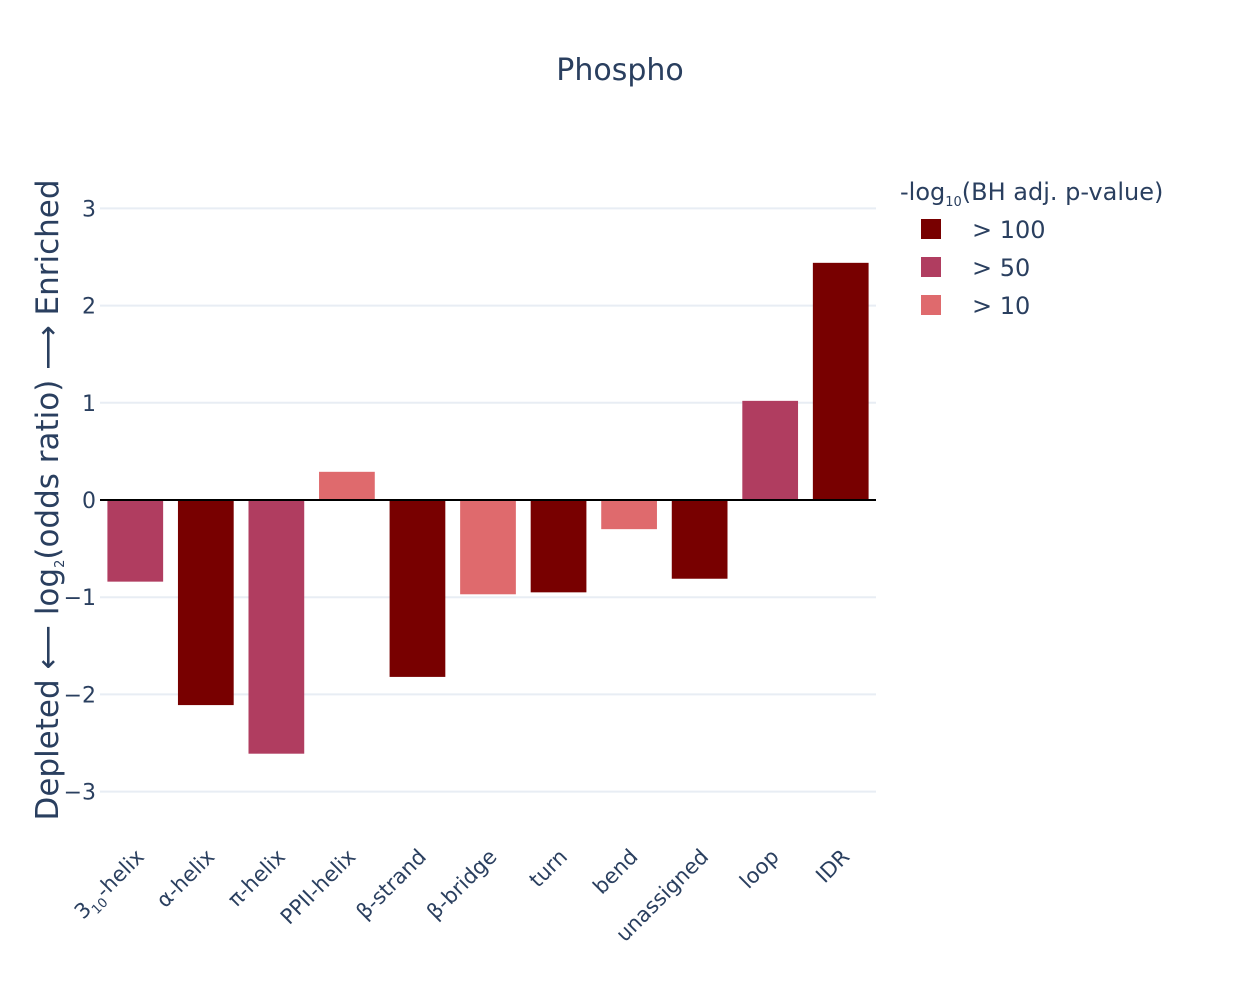  I want to click on legend: -log10(BH adj. p-value) > 100 > 50 > 10, so click(1031, 249).